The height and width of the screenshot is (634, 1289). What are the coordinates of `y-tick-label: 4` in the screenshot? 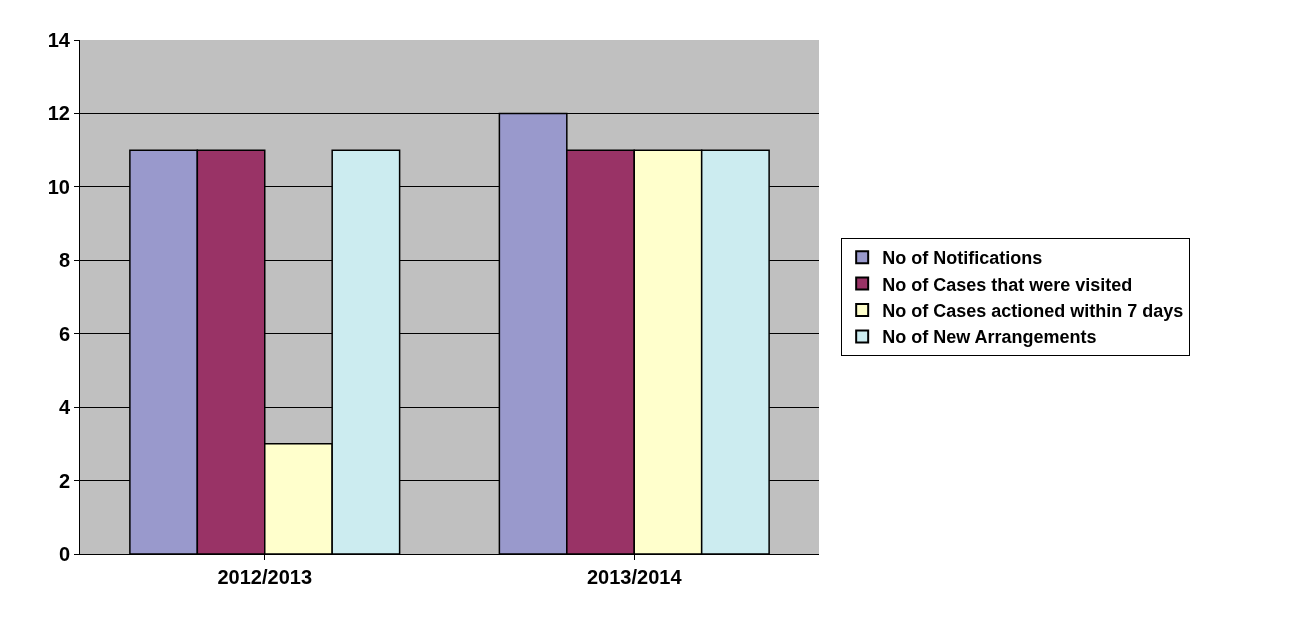 It's located at (64, 407).